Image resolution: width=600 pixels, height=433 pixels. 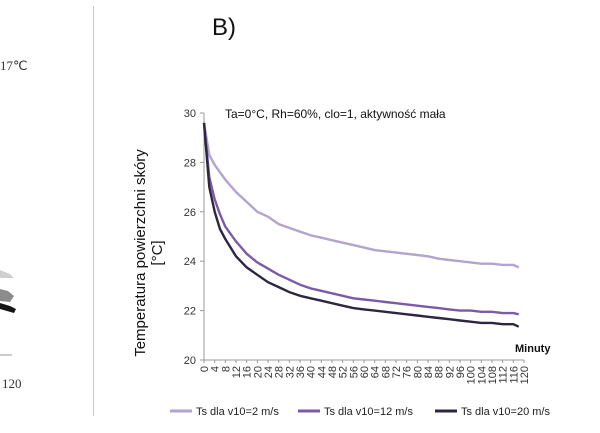 I want to click on x-tick-label: 88, so click(x=440, y=372).